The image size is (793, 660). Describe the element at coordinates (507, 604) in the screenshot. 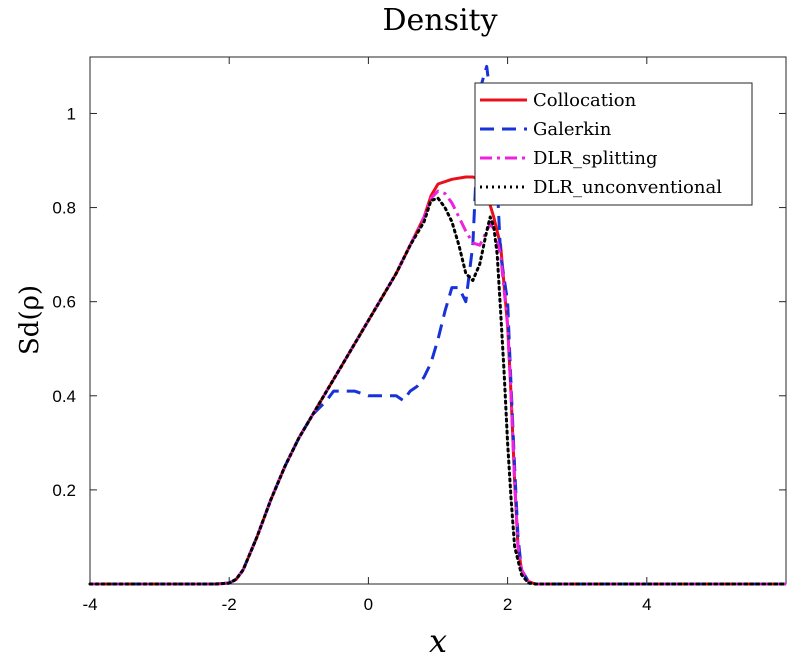

I see `x-tick-label: 2` at that location.